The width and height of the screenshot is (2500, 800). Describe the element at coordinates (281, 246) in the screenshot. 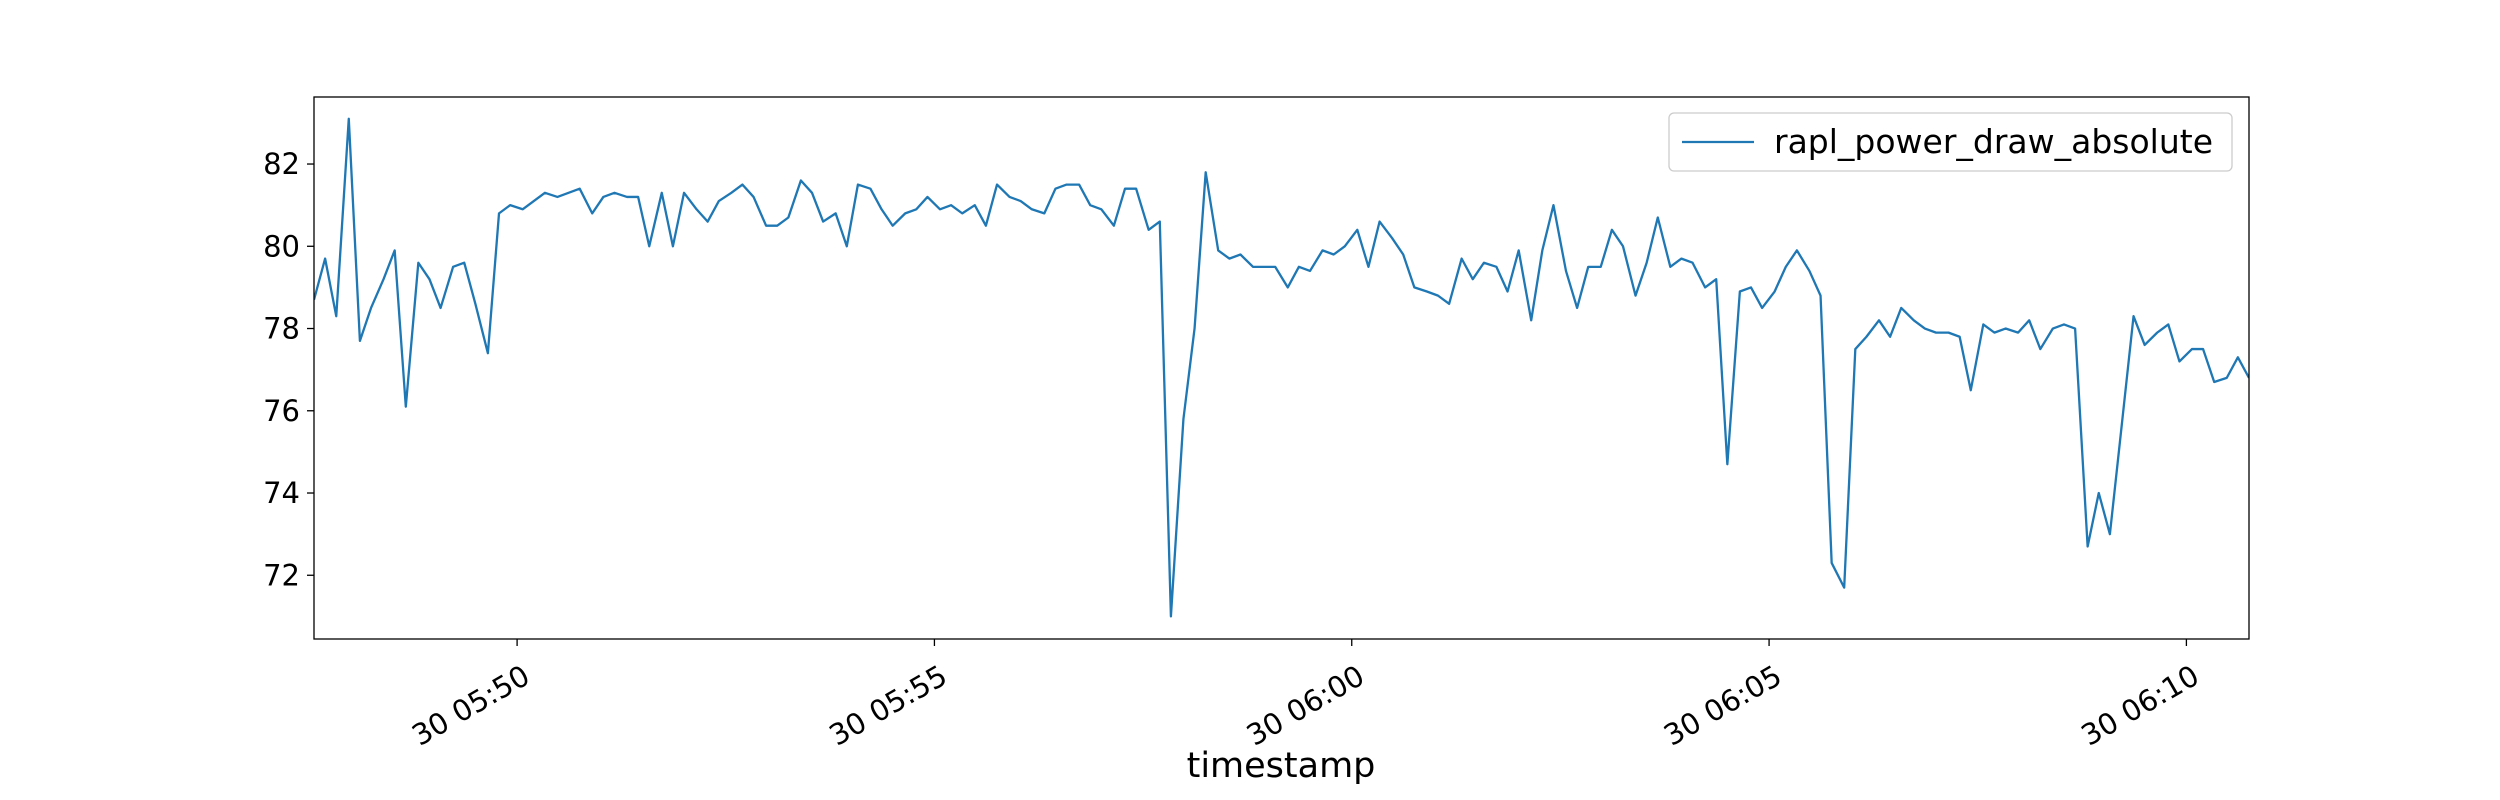

I see `y-tick-label: 80` at that location.